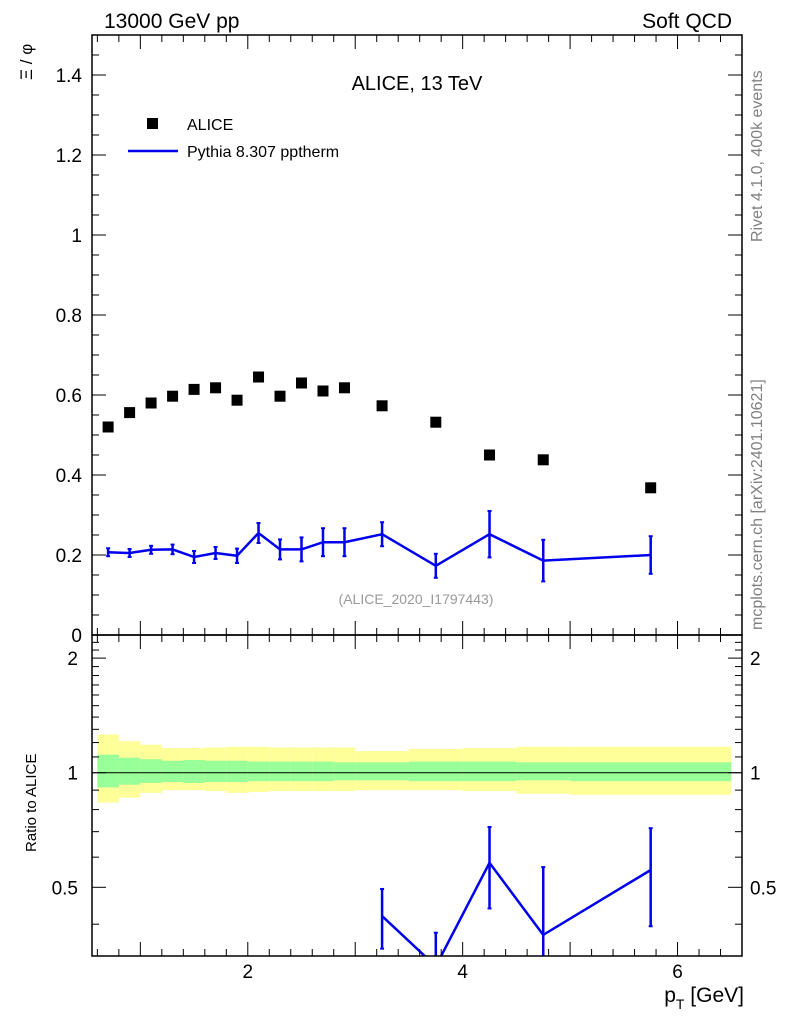 Image resolution: width=786 pixels, height=1024 pixels. What do you see at coordinates (72, 774) in the screenshot?
I see `ratio-y-tick-label: 1` at bounding box center [72, 774].